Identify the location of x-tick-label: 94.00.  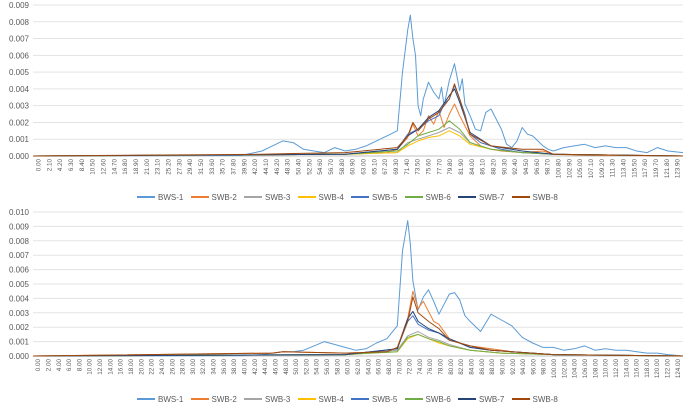
(523, 367).